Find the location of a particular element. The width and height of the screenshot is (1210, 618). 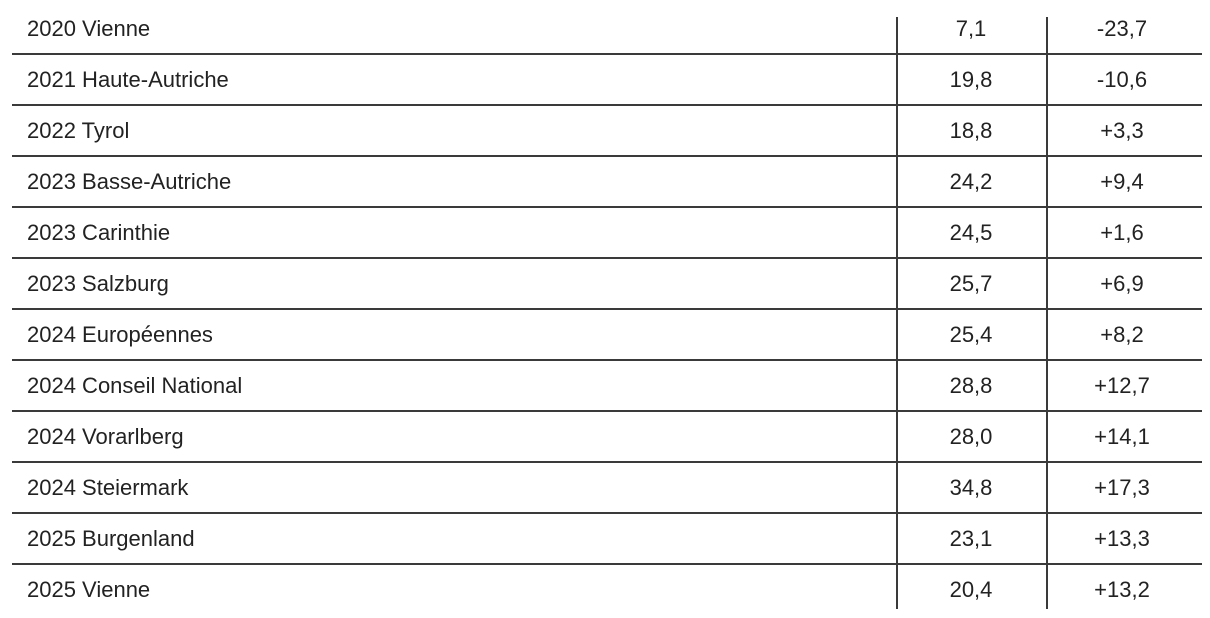

score-cell: 18,8 is located at coordinates (971, 130).